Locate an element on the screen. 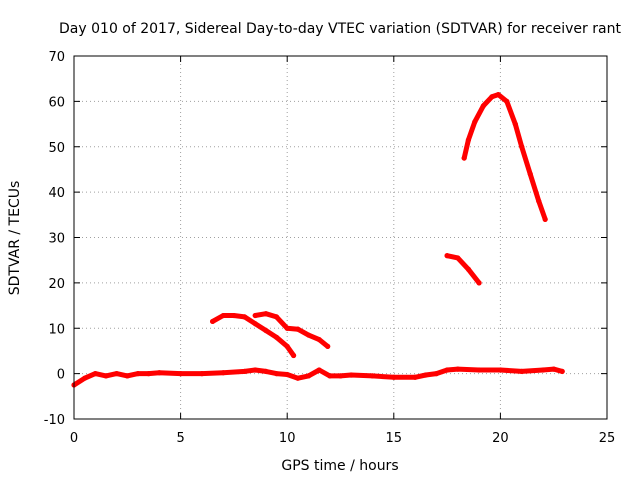 The height and width of the screenshot is (480, 640). x-tick-label: 20 is located at coordinates (500, 438).